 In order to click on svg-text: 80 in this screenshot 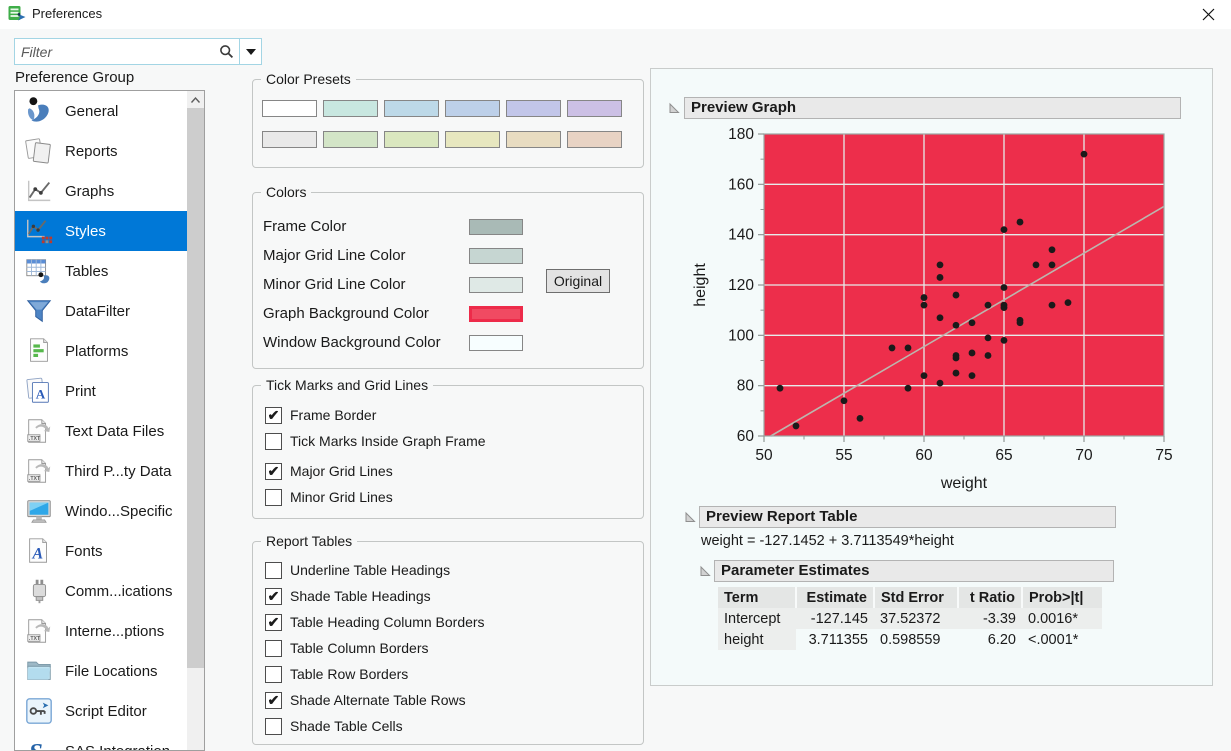, I will do `click(746, 386)`.